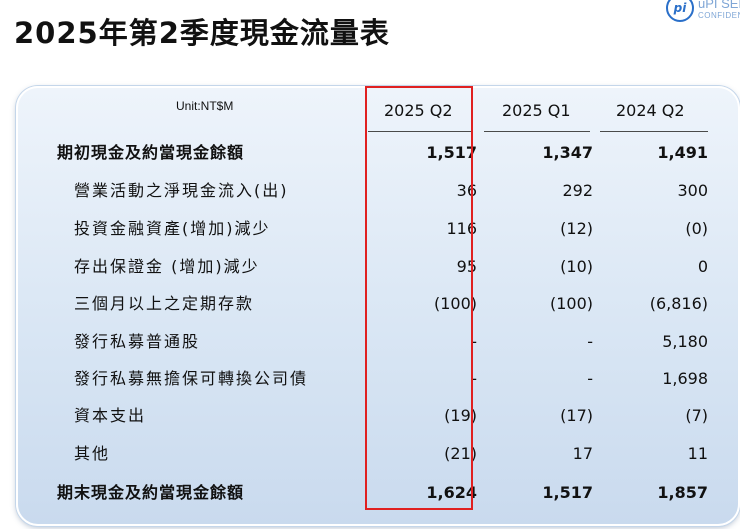 The height and width of the screenshot is (529, 740). What do you see at coordinates (719, 15) in the screenshot?
I see `logo-subtitle: CONFIDEN` at bounding box center [719, 15].